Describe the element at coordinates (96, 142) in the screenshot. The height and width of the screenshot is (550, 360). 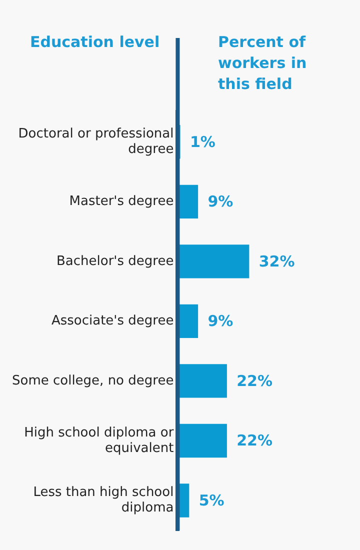
I see `y-tick-label: Doctoral or professional degree` at that location.